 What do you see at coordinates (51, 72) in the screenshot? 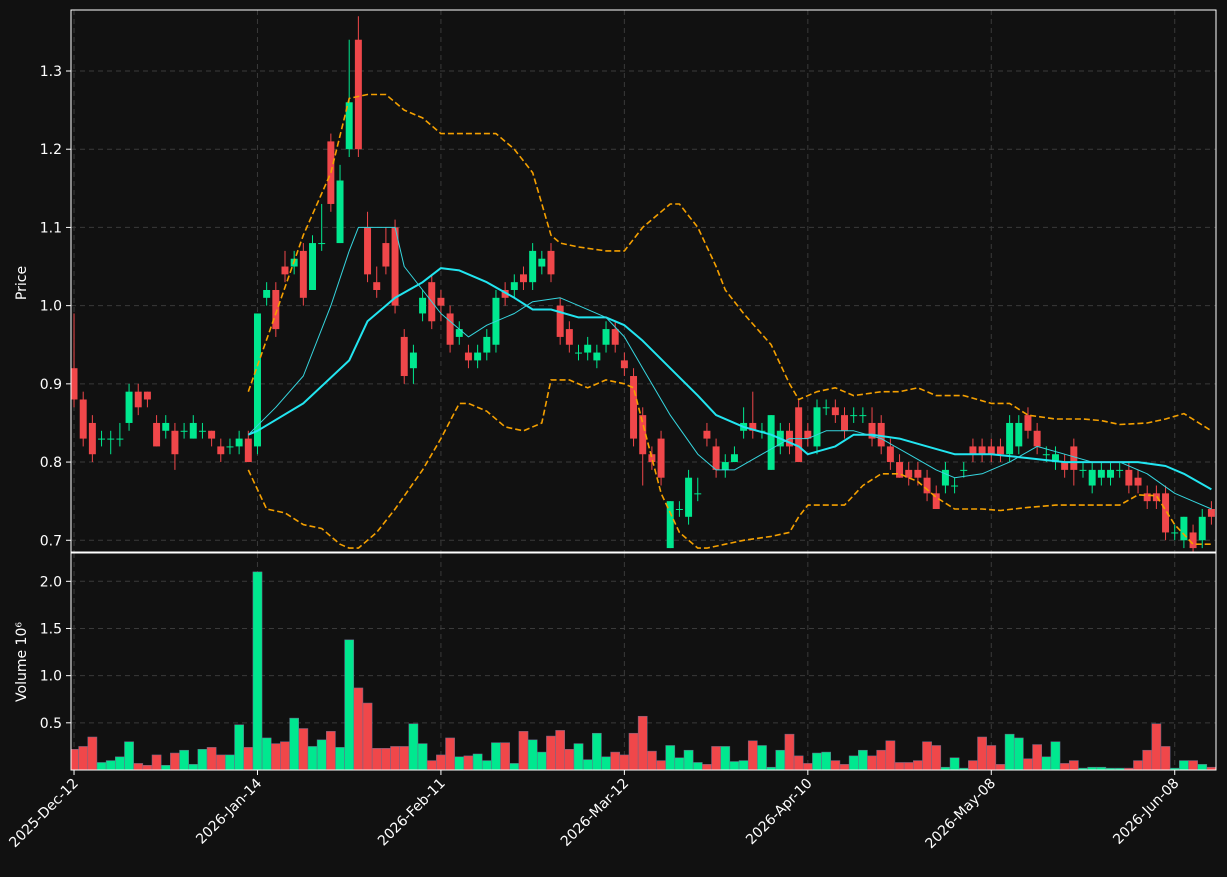
I see `y-tick-label: 1.3` at bounding box center [51, 72].